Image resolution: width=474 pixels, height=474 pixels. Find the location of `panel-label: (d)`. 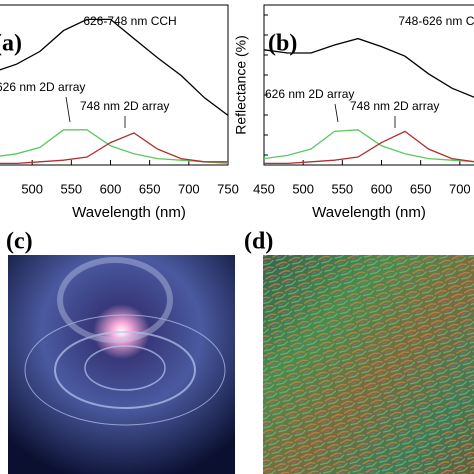

panel-label: (d) is located at coordinates (258, 242).